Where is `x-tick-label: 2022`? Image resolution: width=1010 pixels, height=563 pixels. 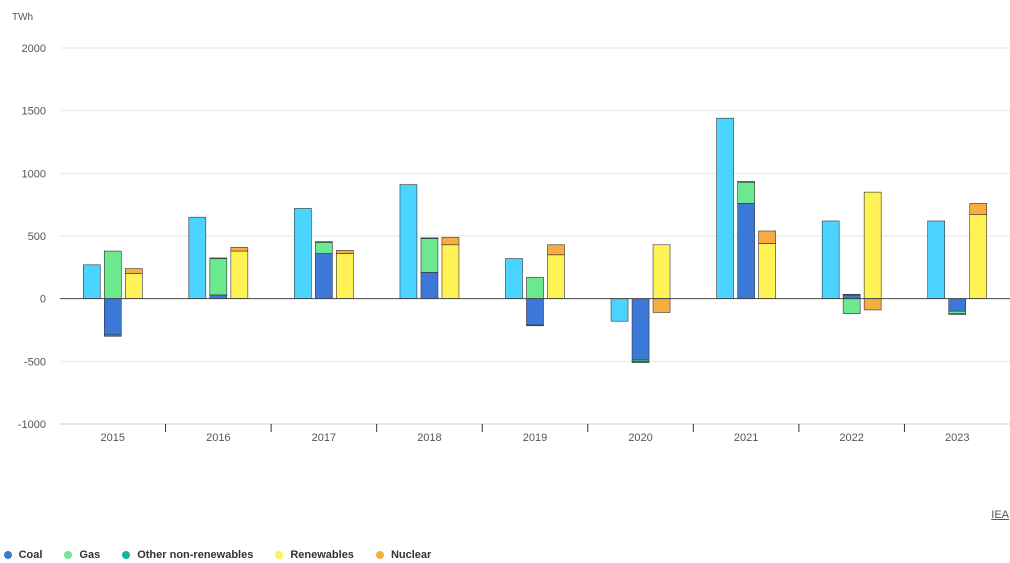 x-tick-label: 2022 is located at coordinates (851, 438).